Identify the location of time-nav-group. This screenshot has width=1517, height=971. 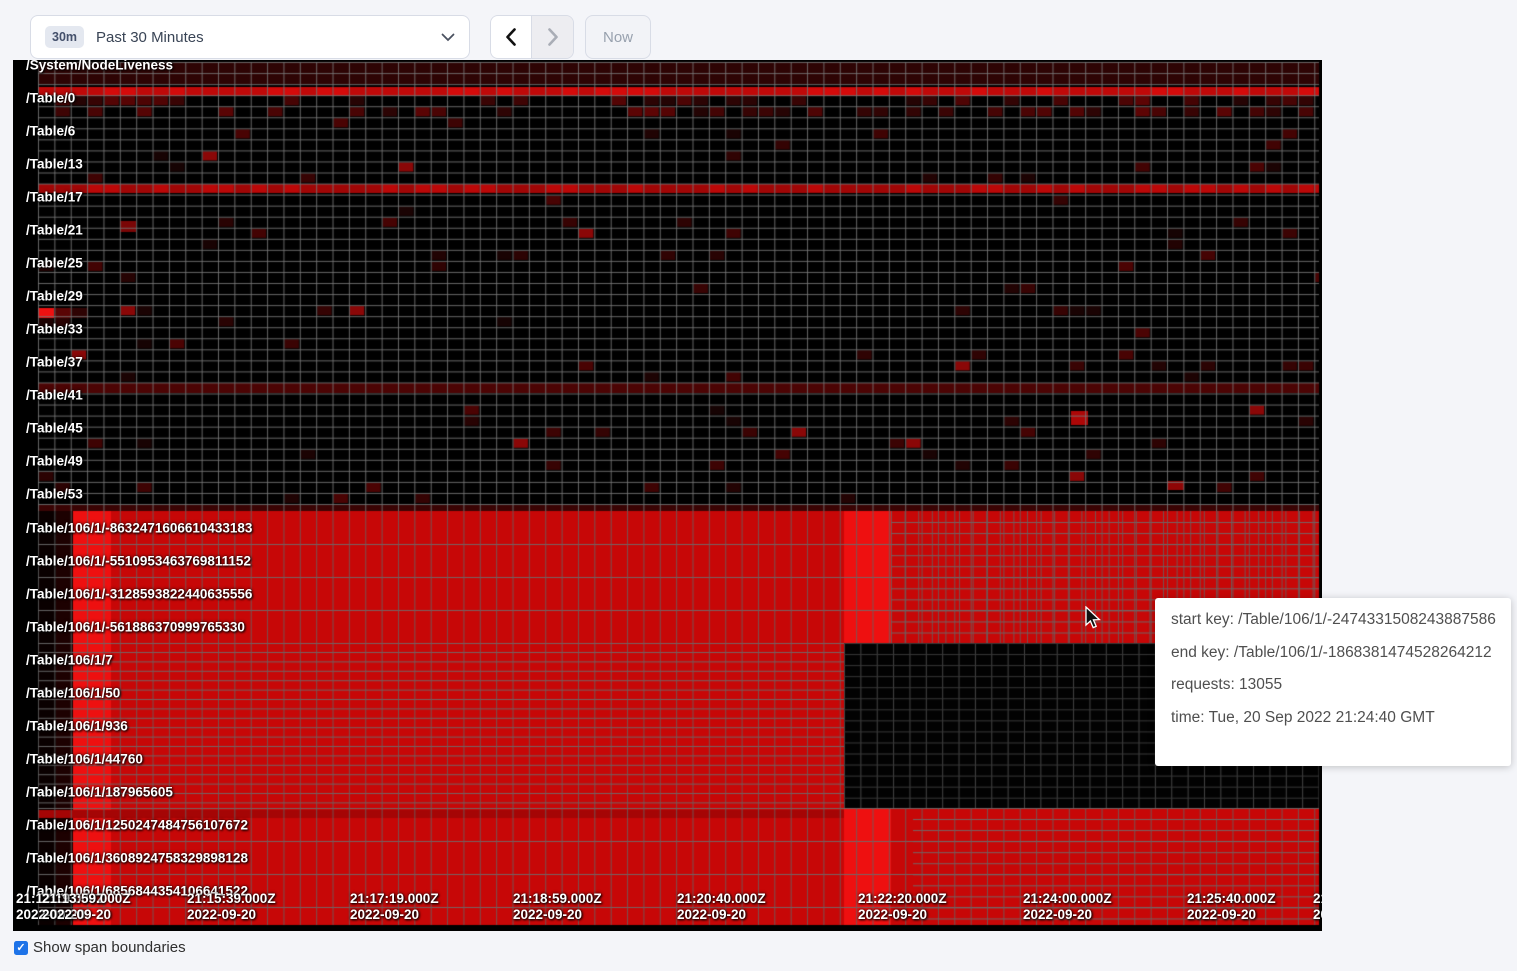
(532, 37).